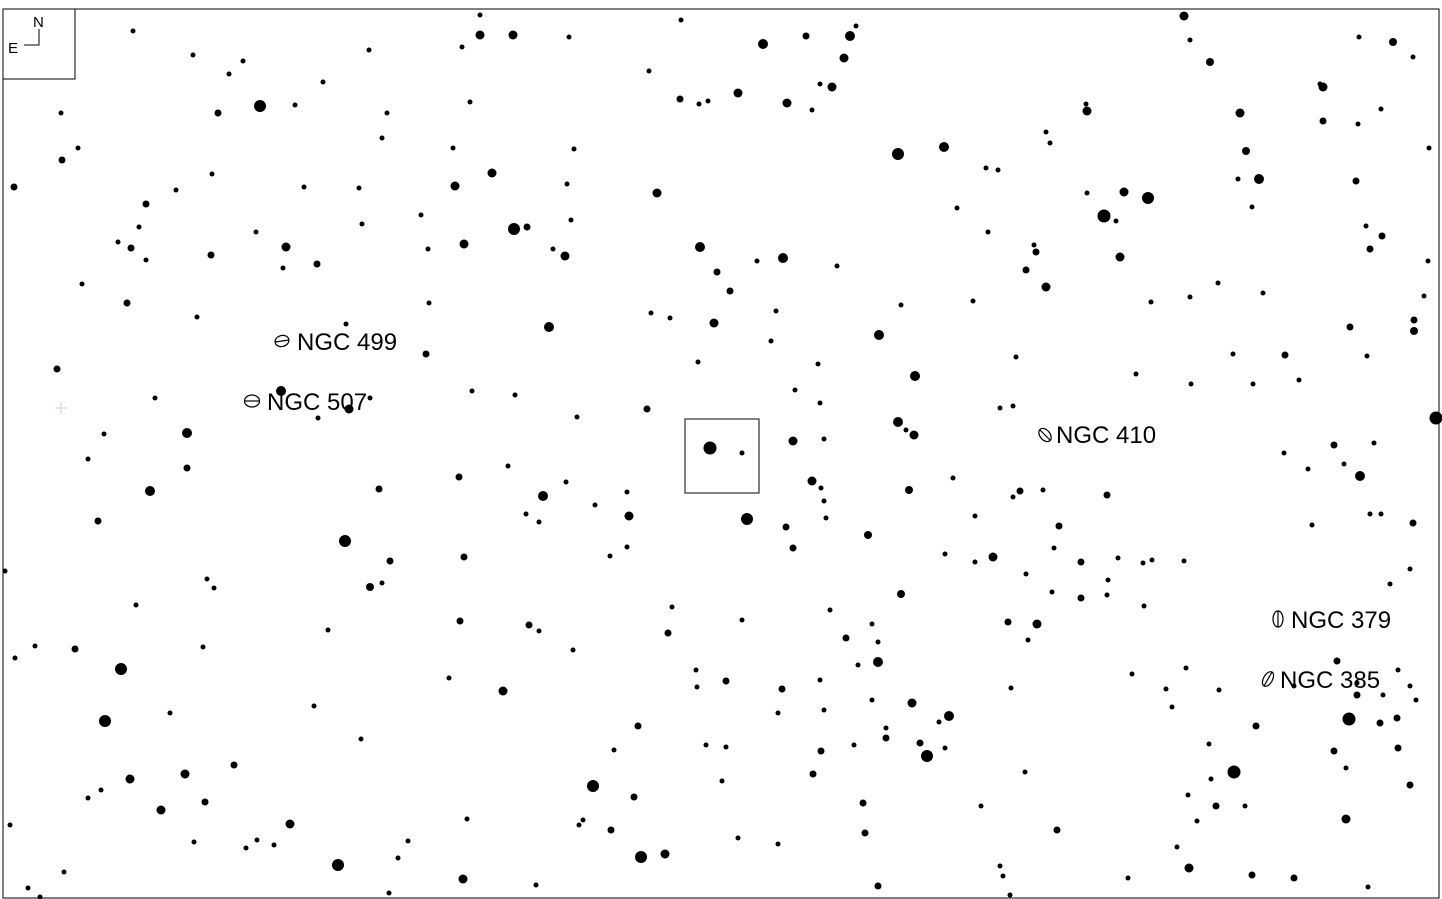  I want to click on galaxy-ngc-507: NGC 507, so click(305, 402).